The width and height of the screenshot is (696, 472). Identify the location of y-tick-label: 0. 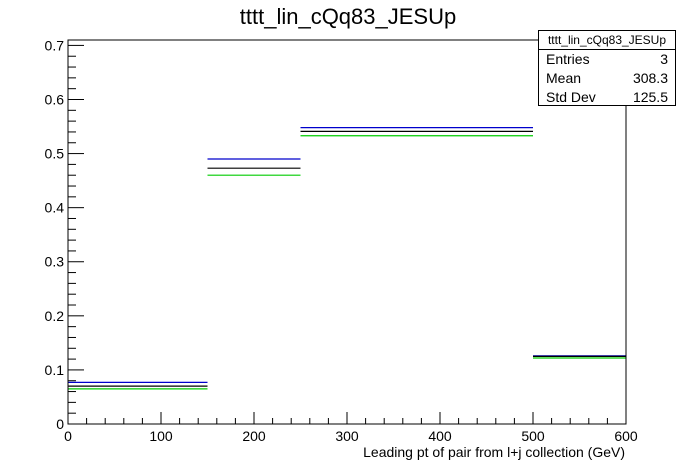
(60, 424).